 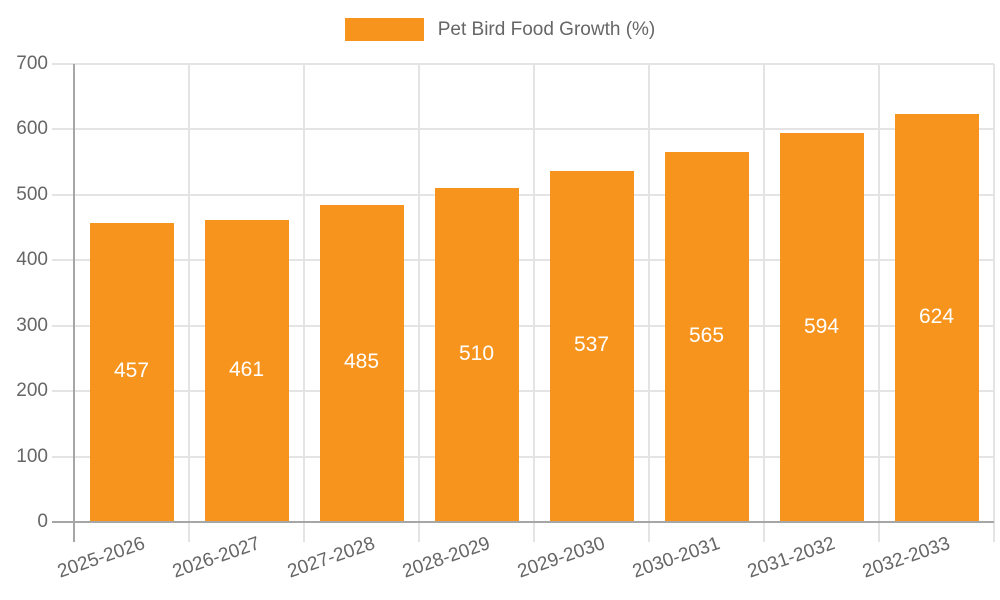 I want to click on x-tick-label: 2030-2031, so click(x=676, y=558).